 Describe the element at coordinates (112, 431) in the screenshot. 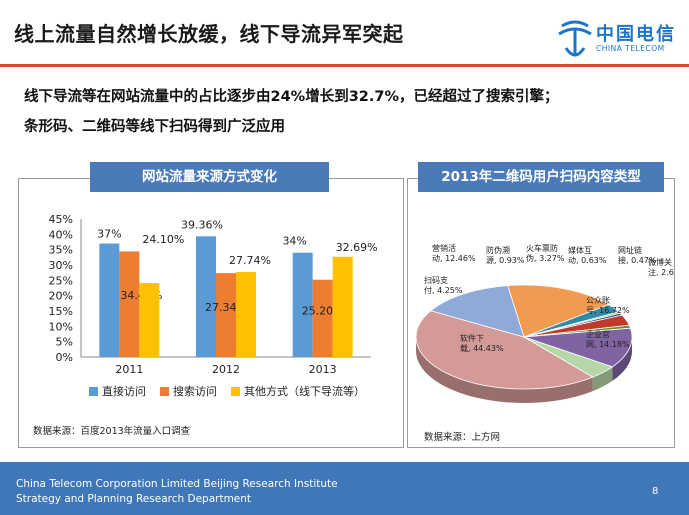

I see `bar-chart-source: 数据来源：百度2013年流量入口调查` at that location.